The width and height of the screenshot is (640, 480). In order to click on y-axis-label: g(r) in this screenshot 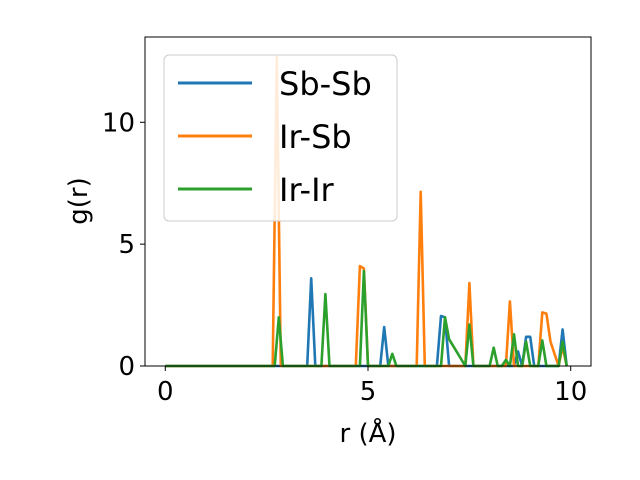, I will do `click(79, 200)`.